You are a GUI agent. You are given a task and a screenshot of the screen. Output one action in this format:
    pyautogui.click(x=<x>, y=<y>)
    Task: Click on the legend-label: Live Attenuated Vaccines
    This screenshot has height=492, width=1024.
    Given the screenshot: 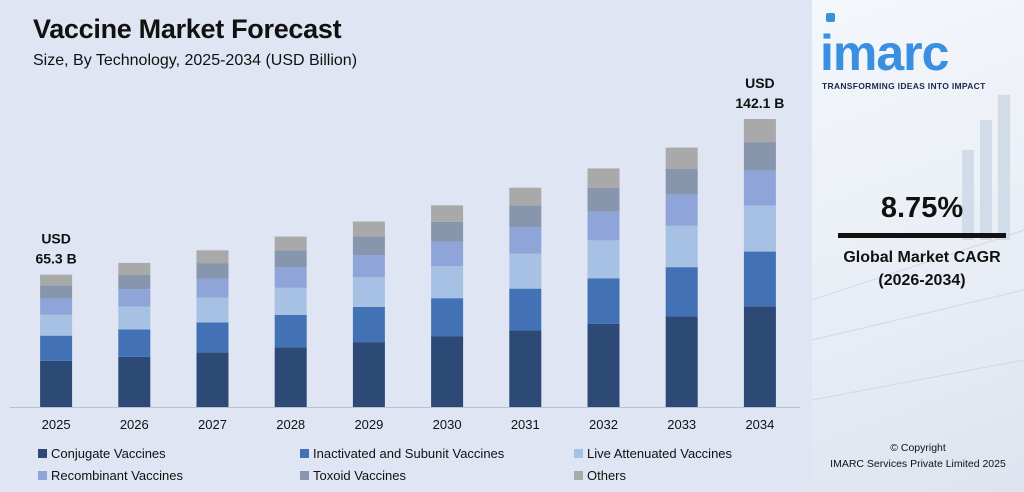 What is the action you would take?
    pyautogui.click(x=660, y=453)
    